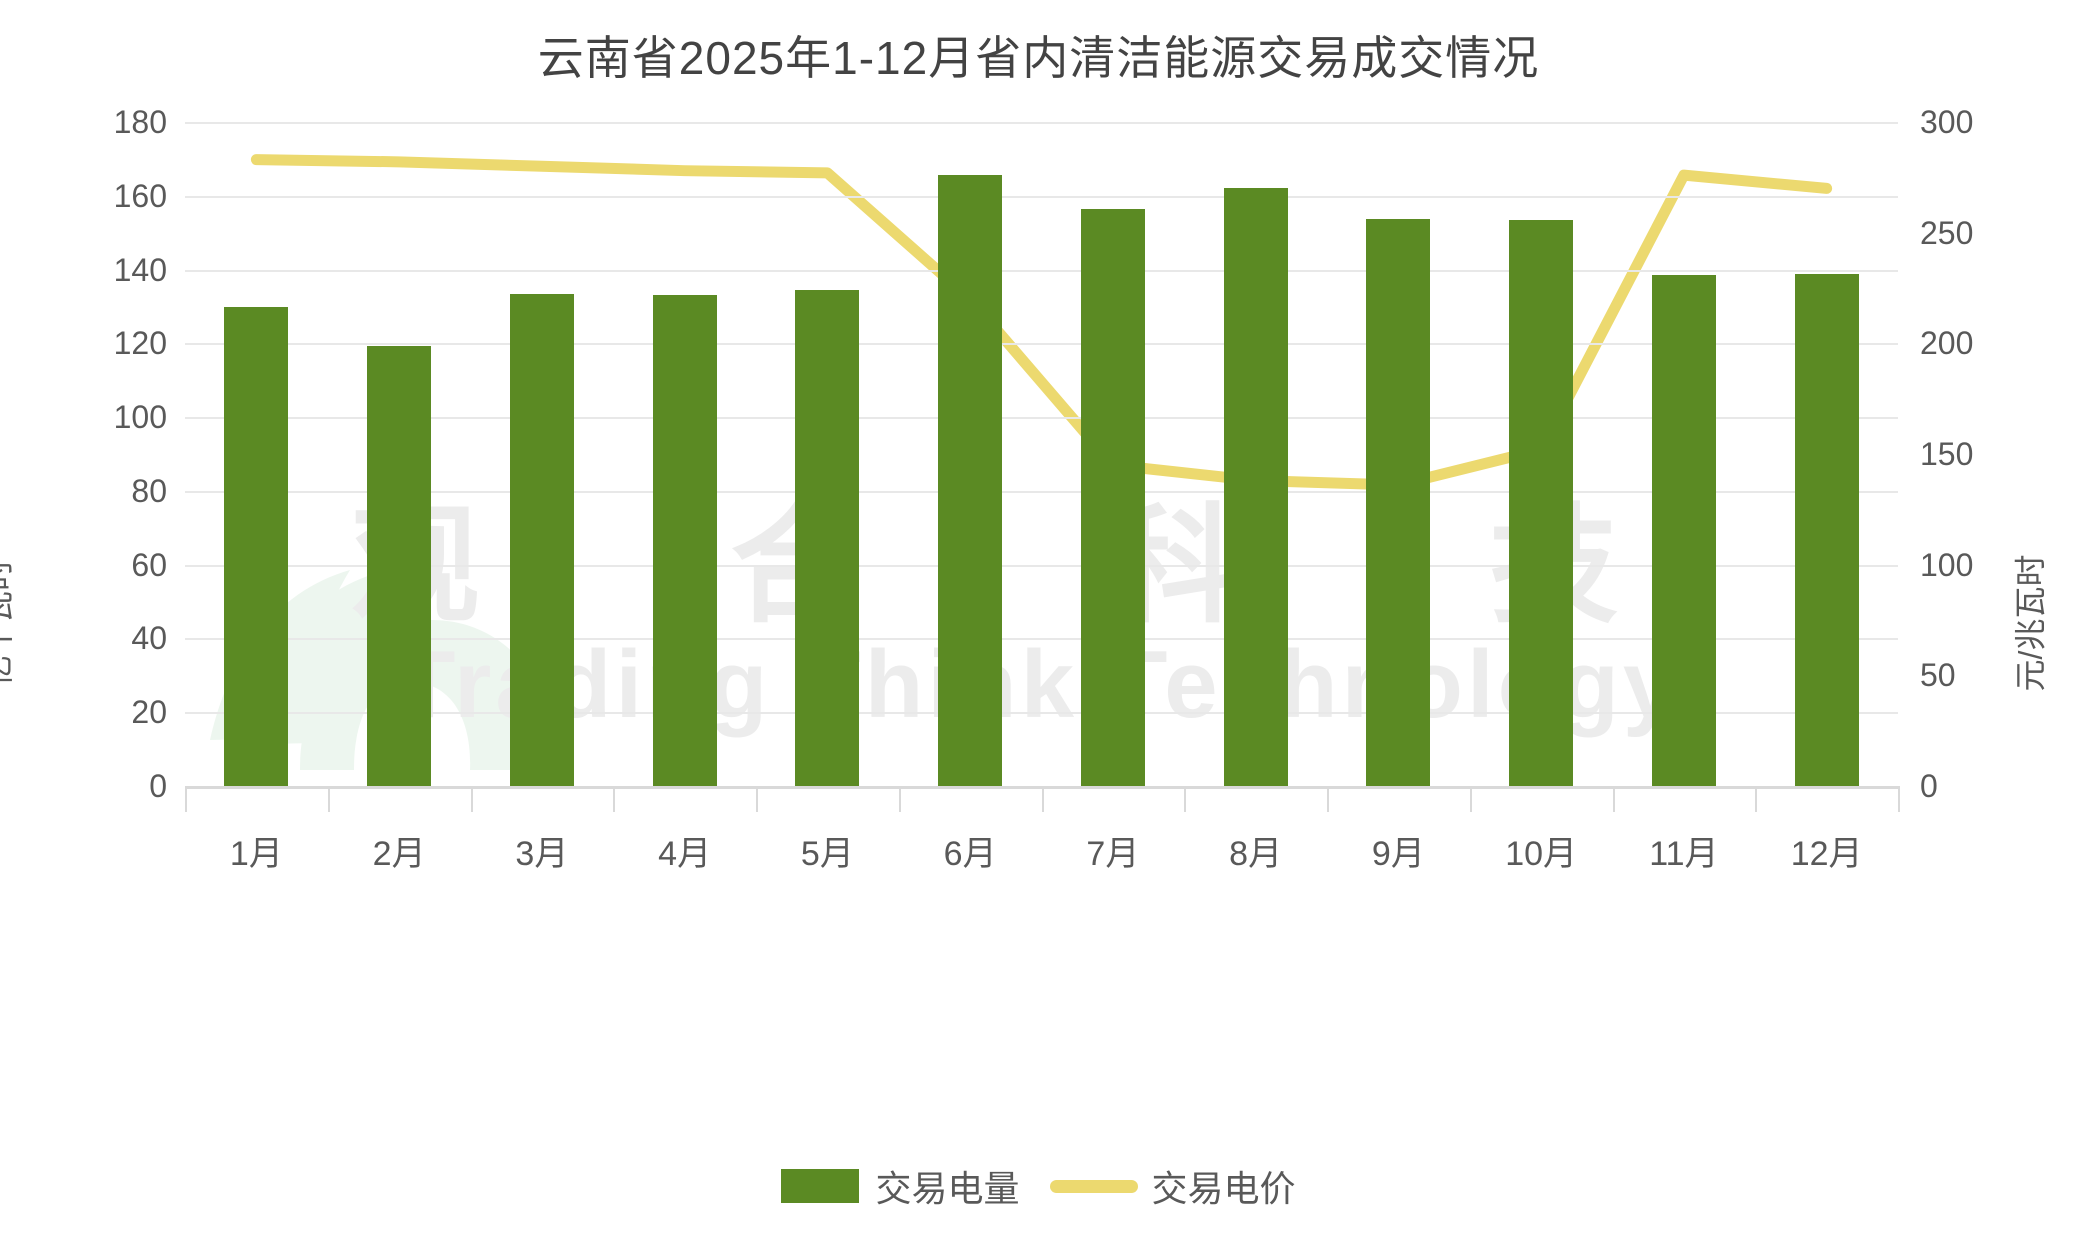  What do you see at coordinates (1947, 343) in the screenshot?
I see `y2-axis-tick-label: 200` at bounding box center [1947, 343].